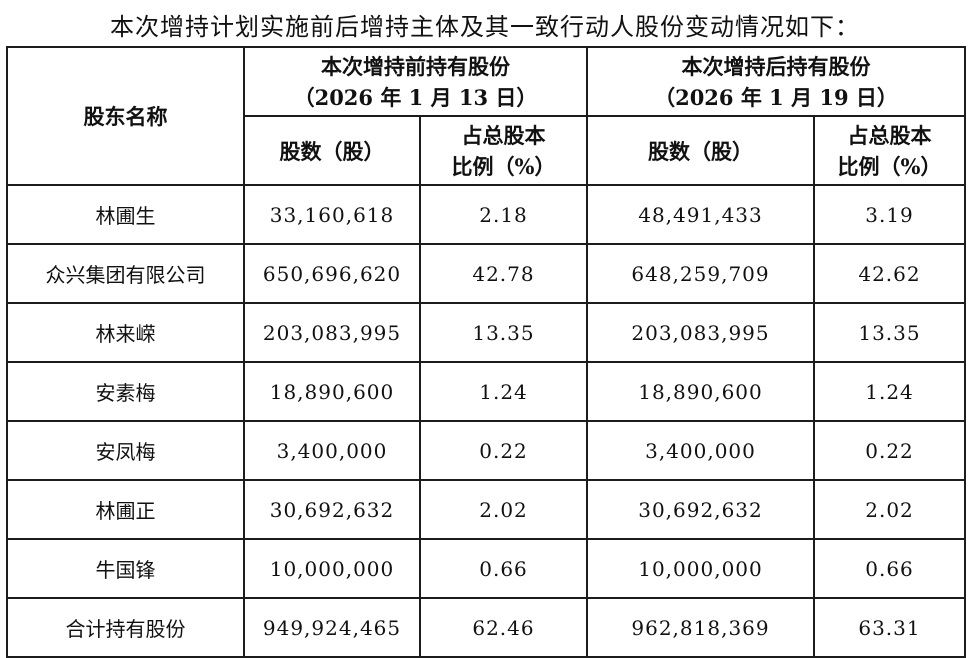  Describe the element at coordinates (700, 273) in the screenshot. I see `cell-after-shares: 648,259,709` at that location.